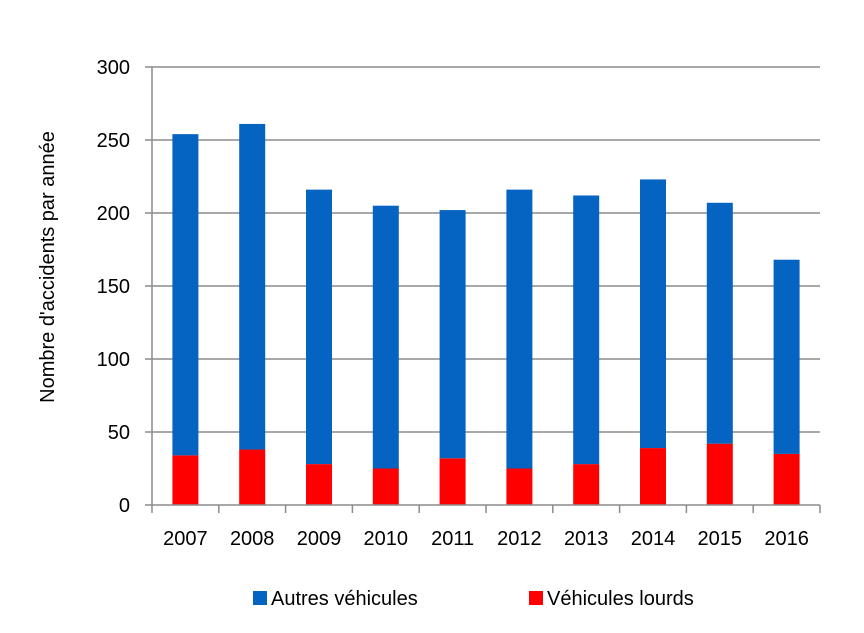  I want to click on bar-vehicules-lourds-2010, so click(385, 486).